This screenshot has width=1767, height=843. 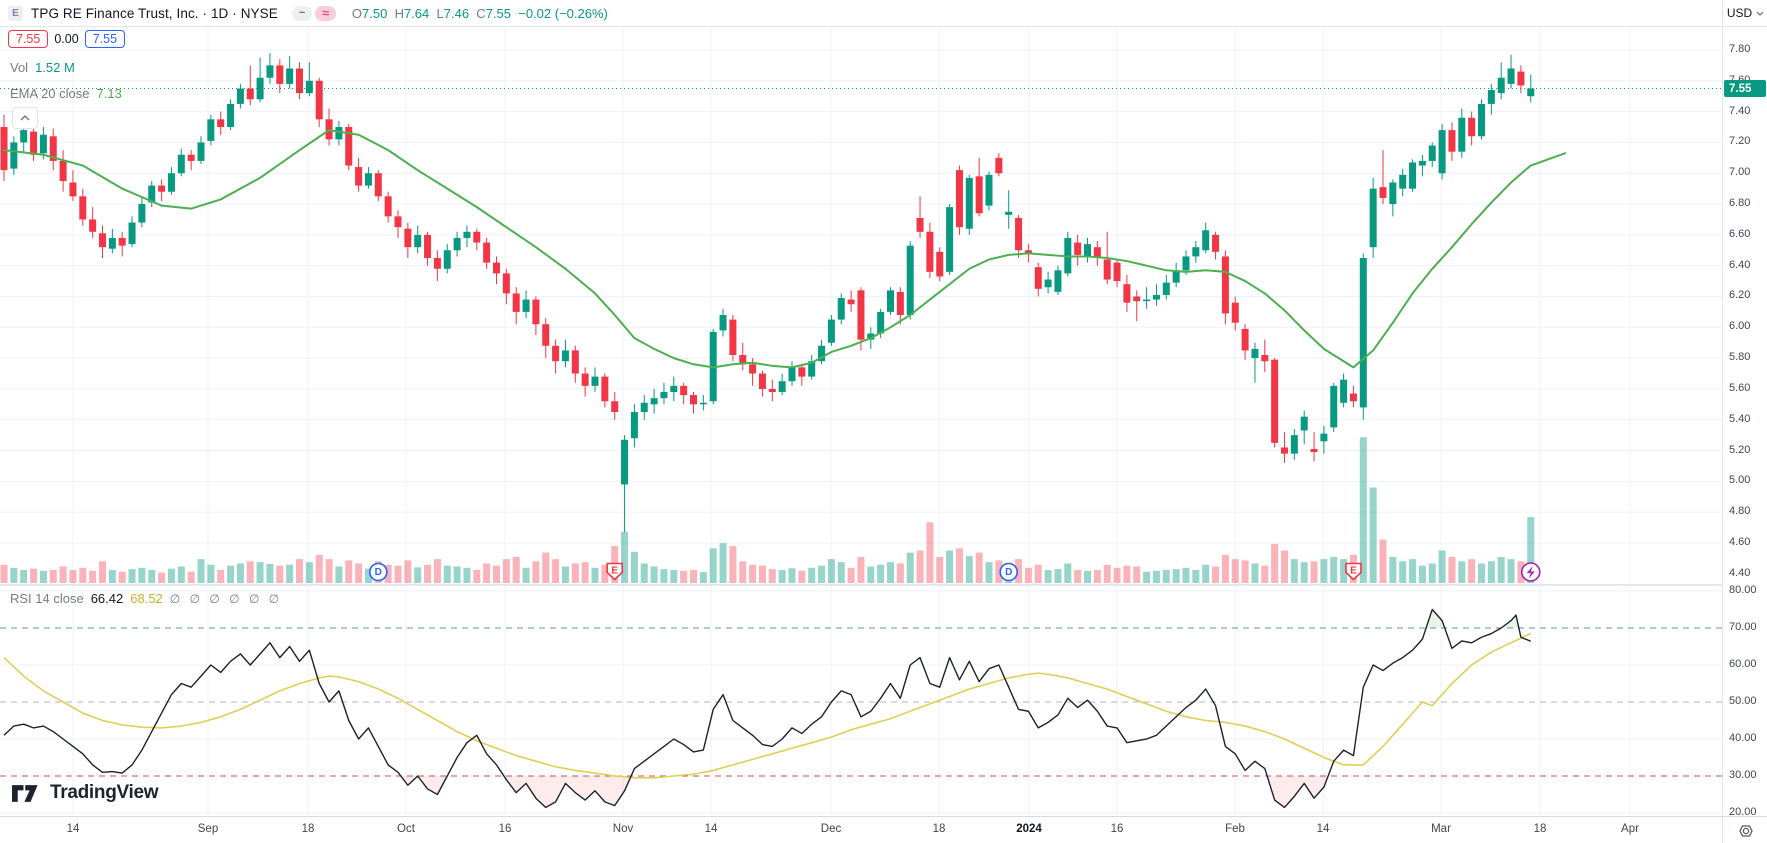 I want to click on rsi-axis-label: 60.00, so click(x=1743, y=664).